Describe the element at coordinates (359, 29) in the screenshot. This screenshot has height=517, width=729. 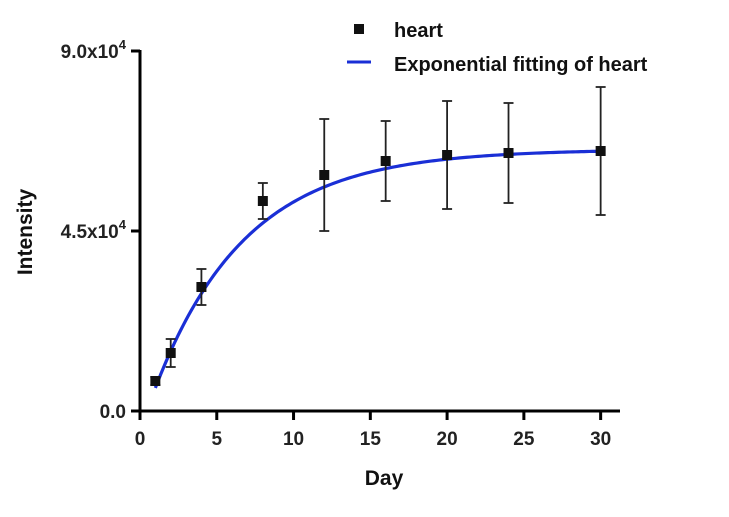
I see `legend-heart-marker` at that location.